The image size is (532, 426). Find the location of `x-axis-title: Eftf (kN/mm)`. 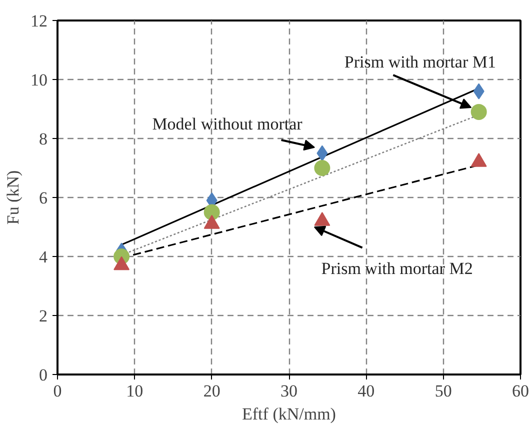

x-axis-title: Eftf (kN/mm) is located at coordinates (289, 414).